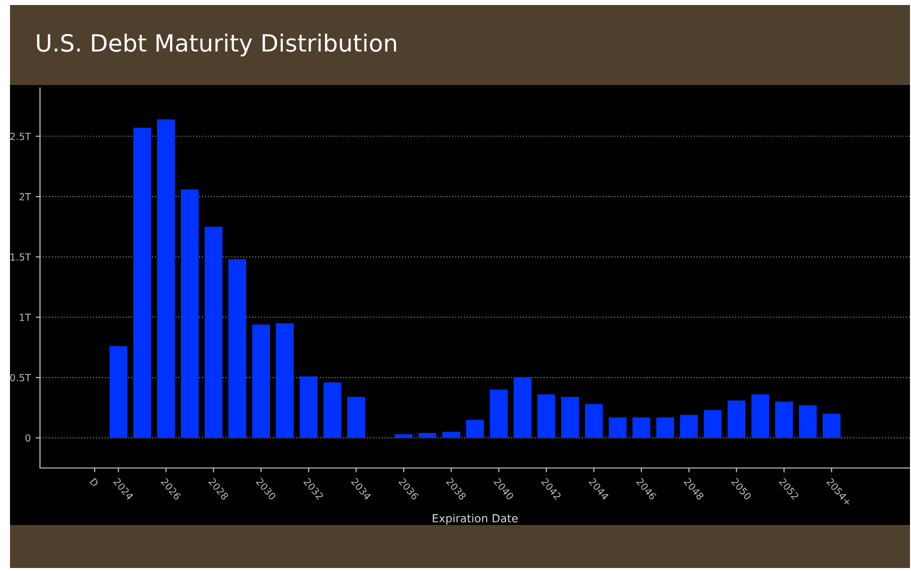 Image resolution: width=911 pixels, height=571 pixels. Describe the element at coordinates (94, 483) in the screenshot. I see `x-tick-label: D` at that location.